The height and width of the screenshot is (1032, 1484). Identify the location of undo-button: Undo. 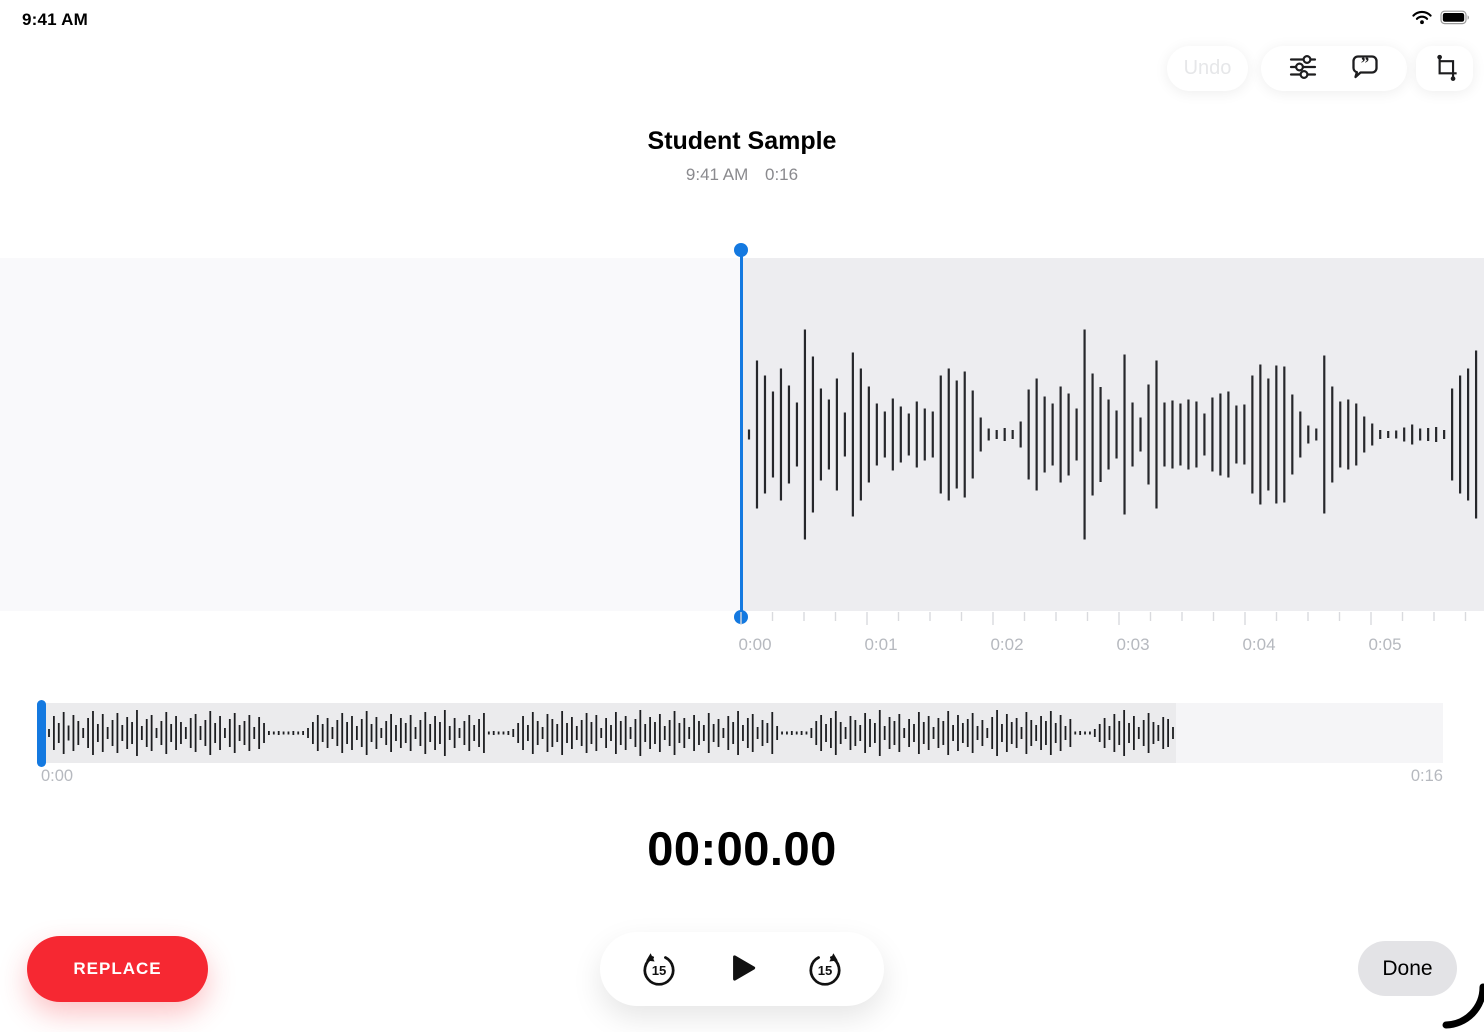
(1207, 68).